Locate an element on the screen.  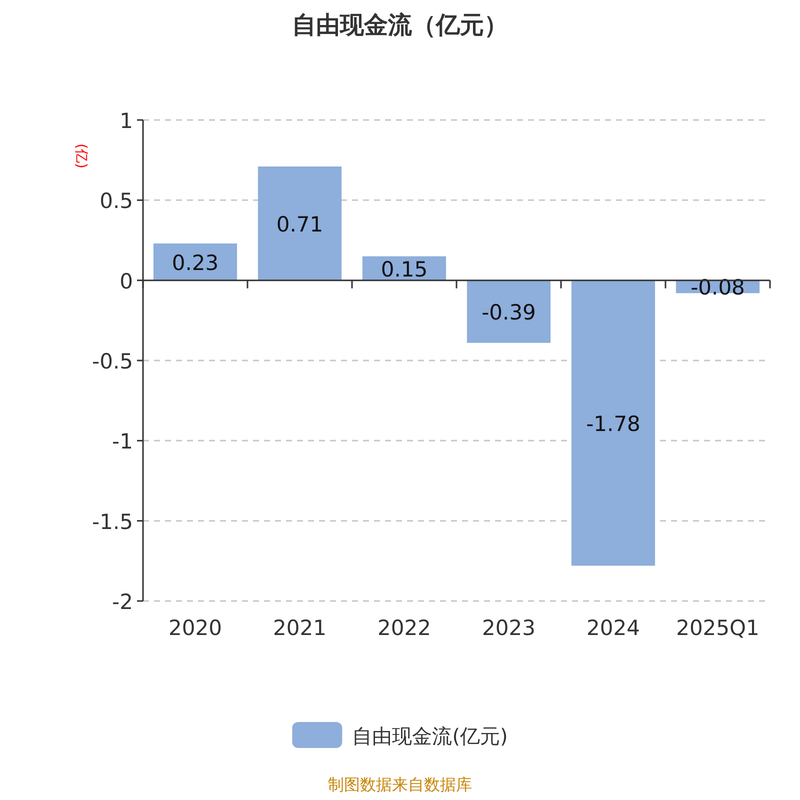
data-label: -1.78 is located at coordinates (613, 424).